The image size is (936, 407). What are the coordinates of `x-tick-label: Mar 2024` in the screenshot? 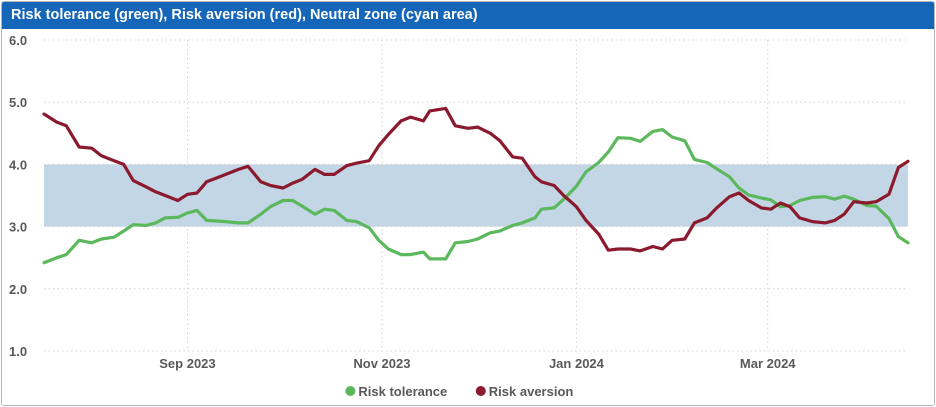 It's located at (768, 363).